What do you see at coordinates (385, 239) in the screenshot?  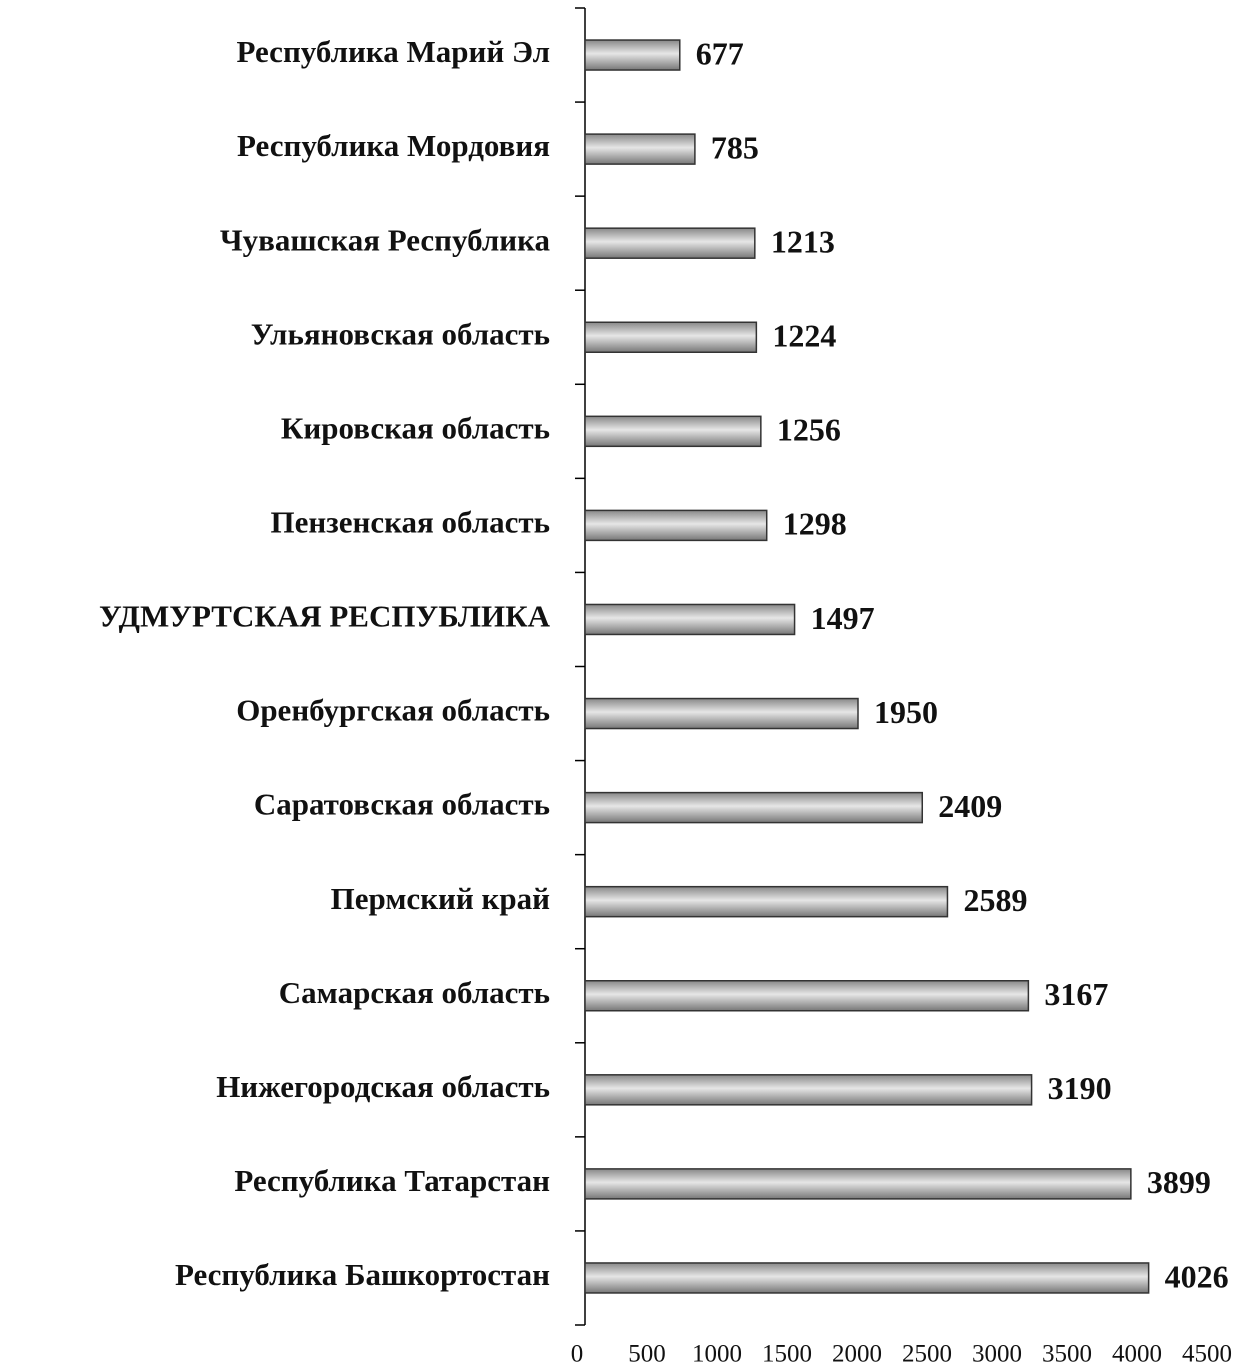 I see `y-tick-label: Чувашская Республика` at bounding box center [385, 239].